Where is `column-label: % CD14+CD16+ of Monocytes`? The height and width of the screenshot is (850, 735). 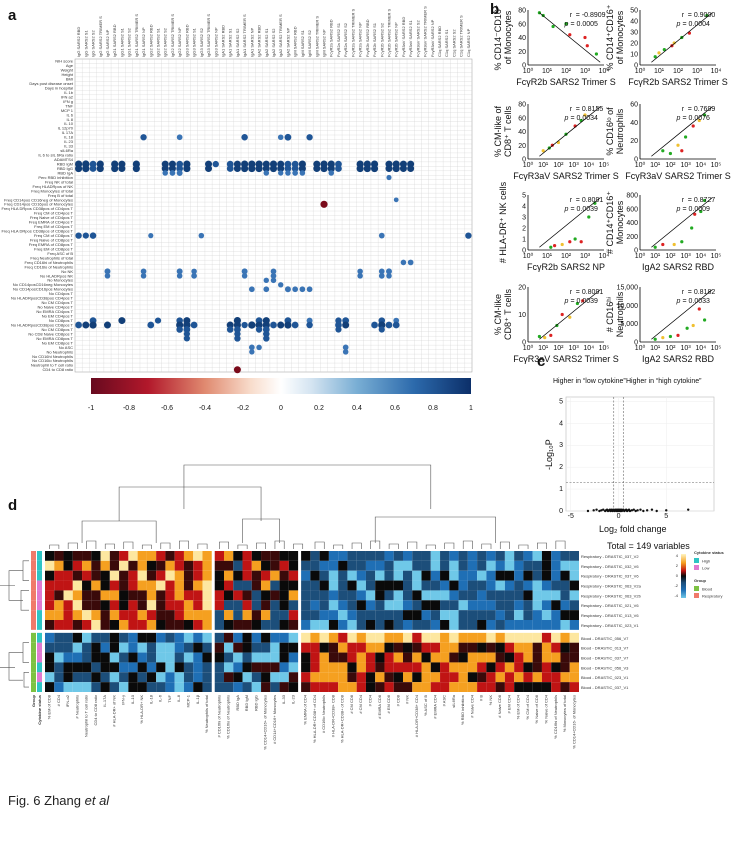 column-label: % CD14+CD16+ of Monocytes is located at coordinates (265, 722).